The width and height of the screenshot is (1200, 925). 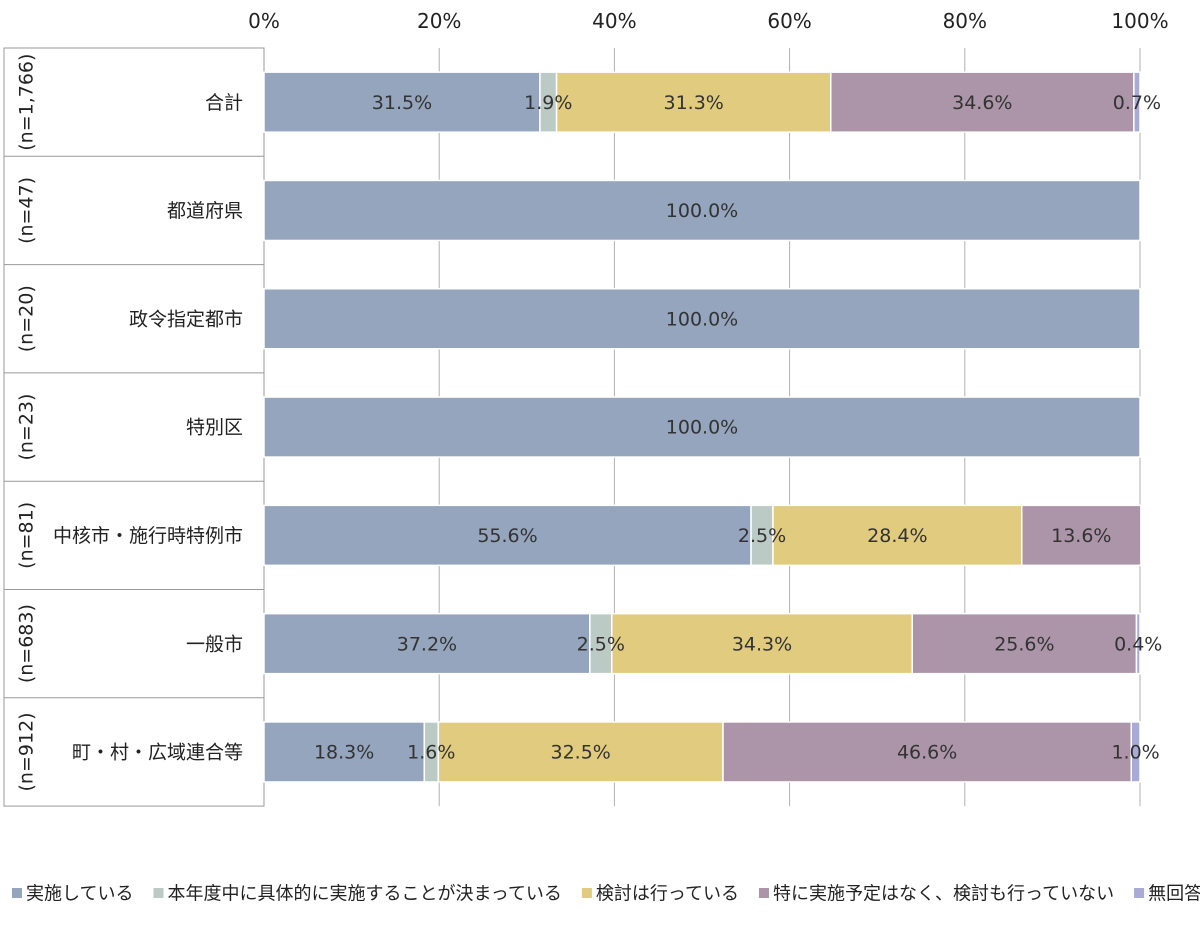 I want to click on legend-item: 検討は行っている, so click(x=660, y=893).